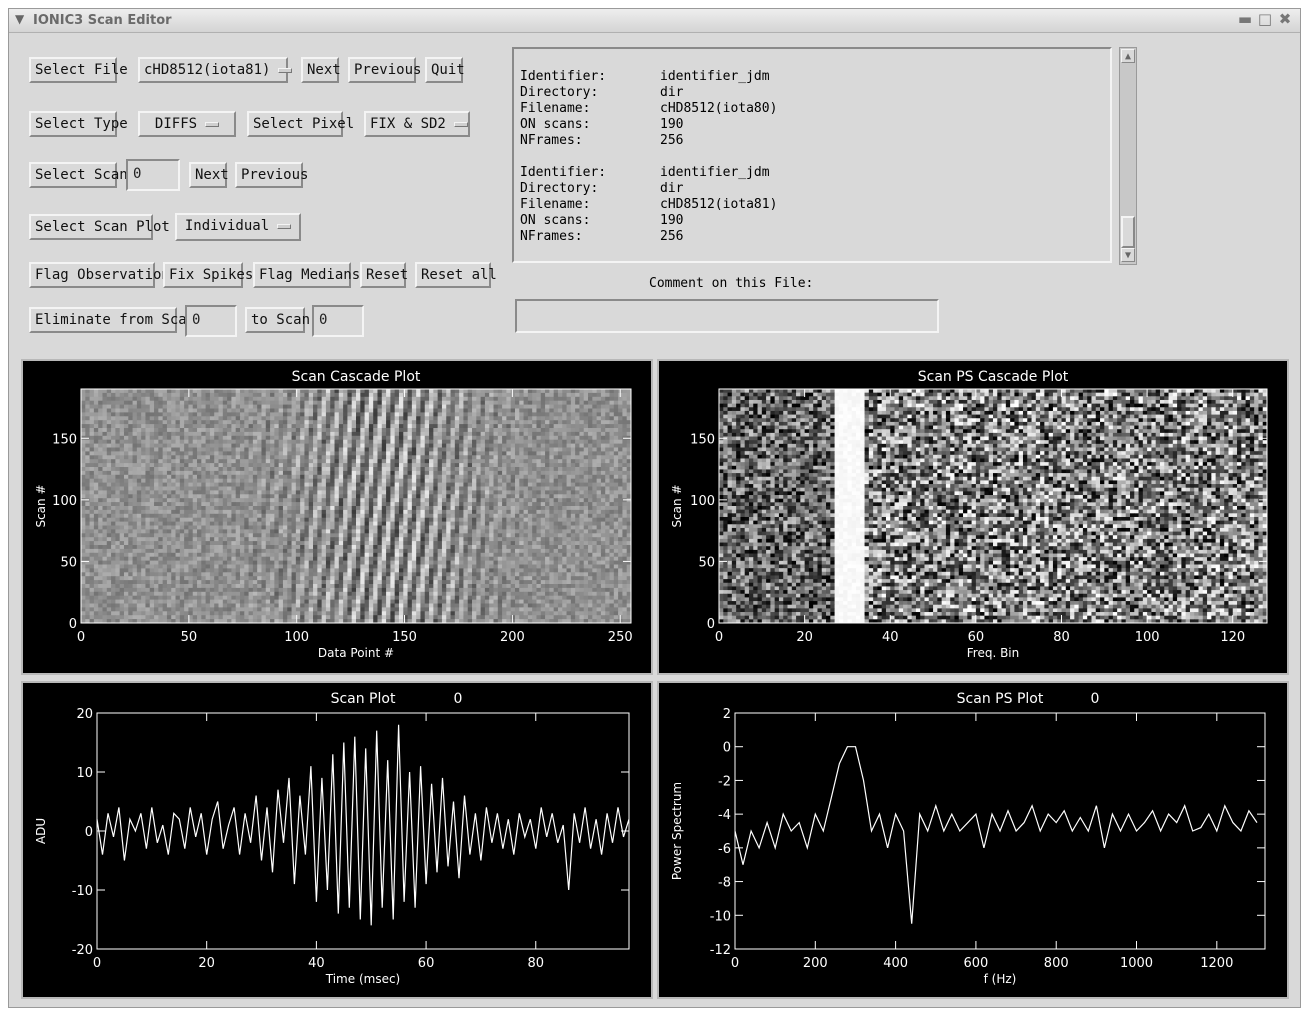 The height and width of the screenshot is (1011, 1301). What do you see at coordinates (1285, 19) in the screenshot?
I see `close-icon: ✖` at bounding box center [1285, 19].